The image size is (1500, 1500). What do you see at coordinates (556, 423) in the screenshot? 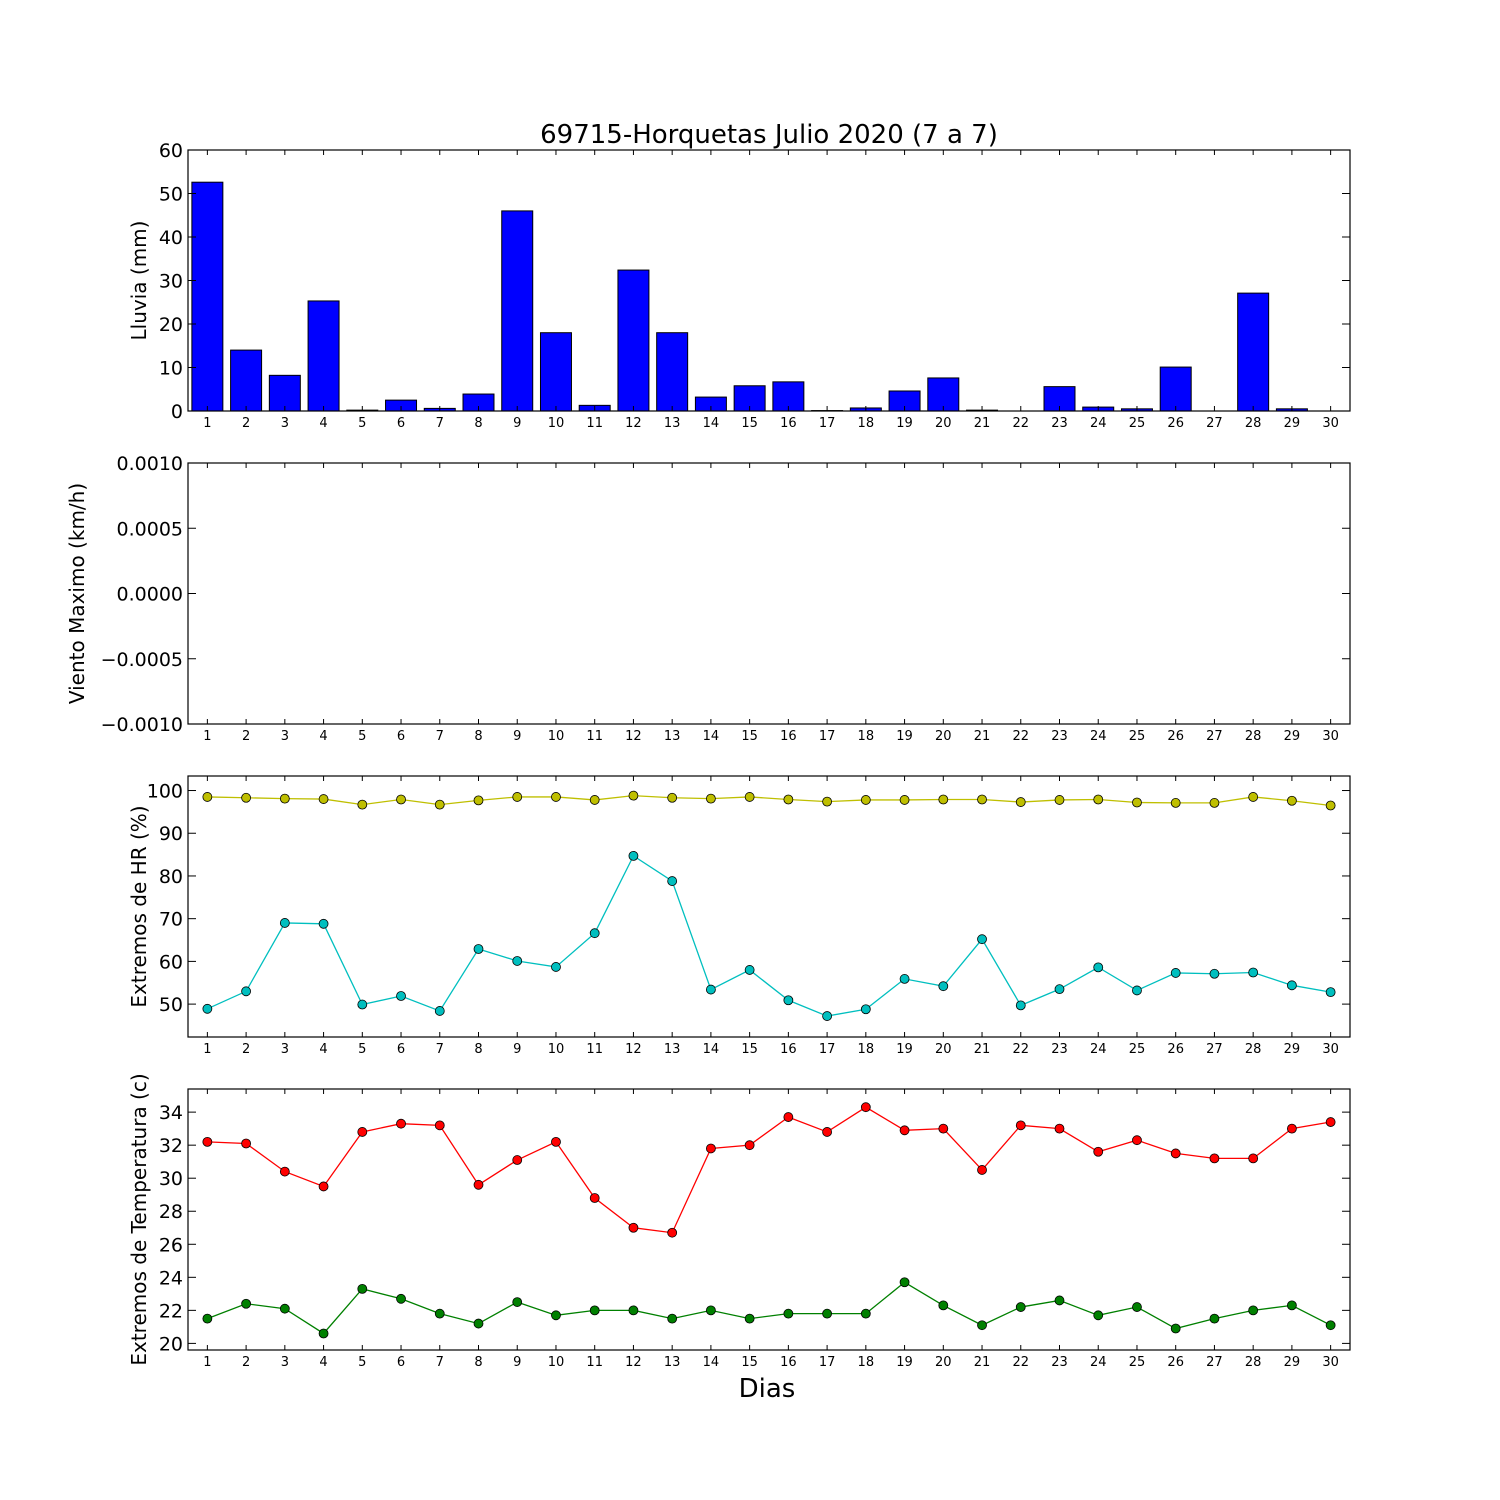
I see `x-tick-label: 10` at bounding box center [556, 423].